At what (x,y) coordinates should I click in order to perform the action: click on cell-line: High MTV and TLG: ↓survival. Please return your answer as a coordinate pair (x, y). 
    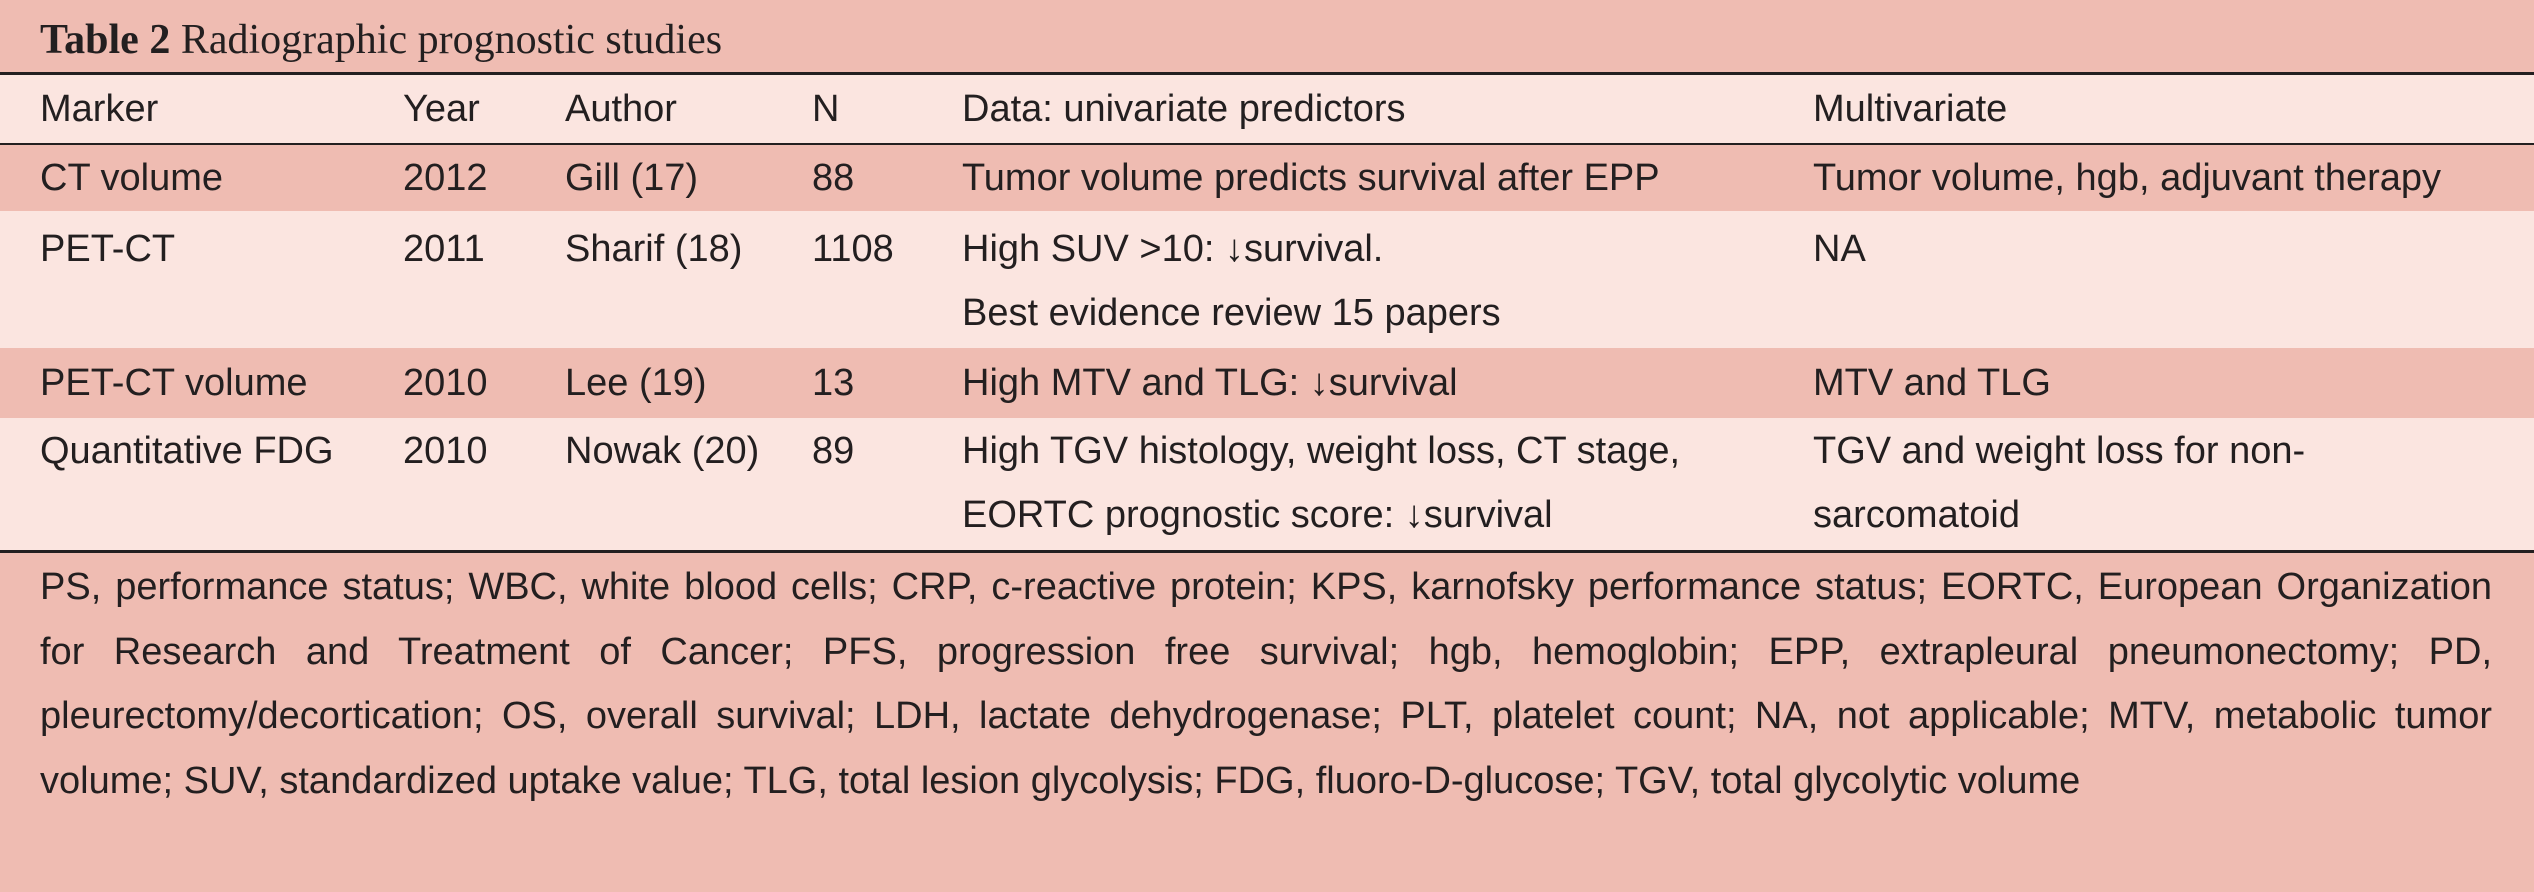
    Looking at the image, I should click on (1210, 383).